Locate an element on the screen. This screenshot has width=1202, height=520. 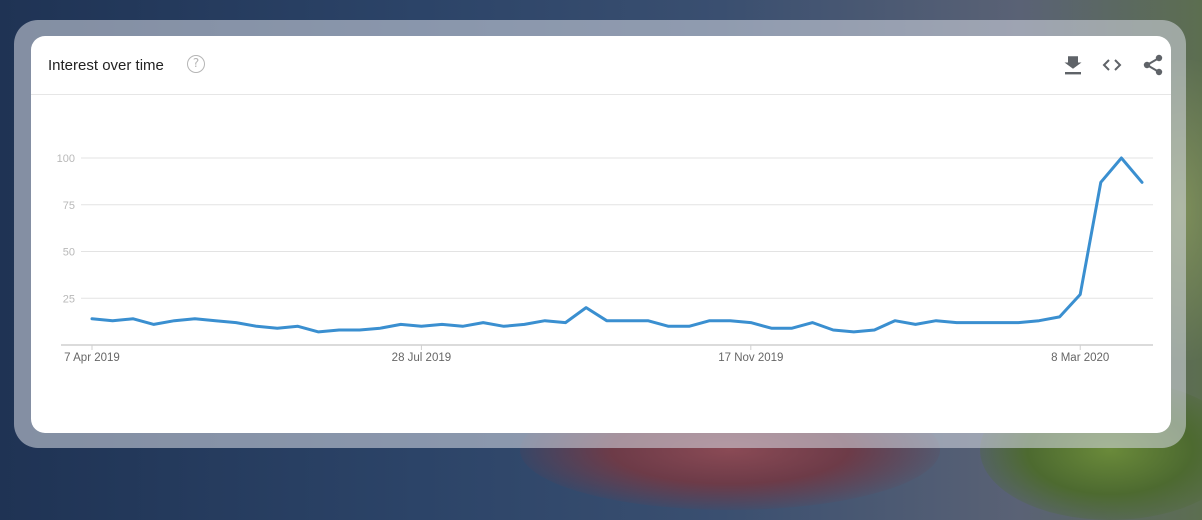
x-tick-label: 28 Jul 2019 is located at coordinates (421, 358).